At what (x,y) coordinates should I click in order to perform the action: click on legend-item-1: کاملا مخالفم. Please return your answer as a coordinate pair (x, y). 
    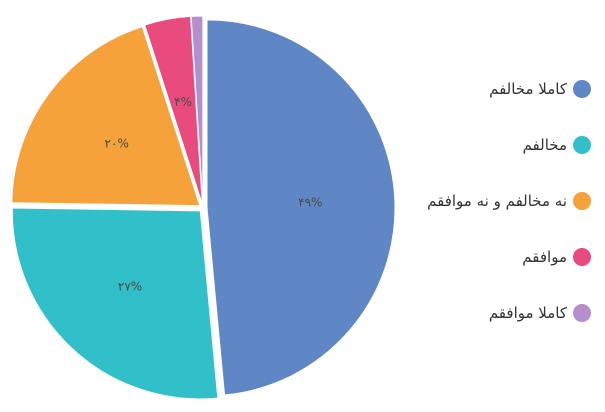
    Looking at the image, I should click on (509, 89).